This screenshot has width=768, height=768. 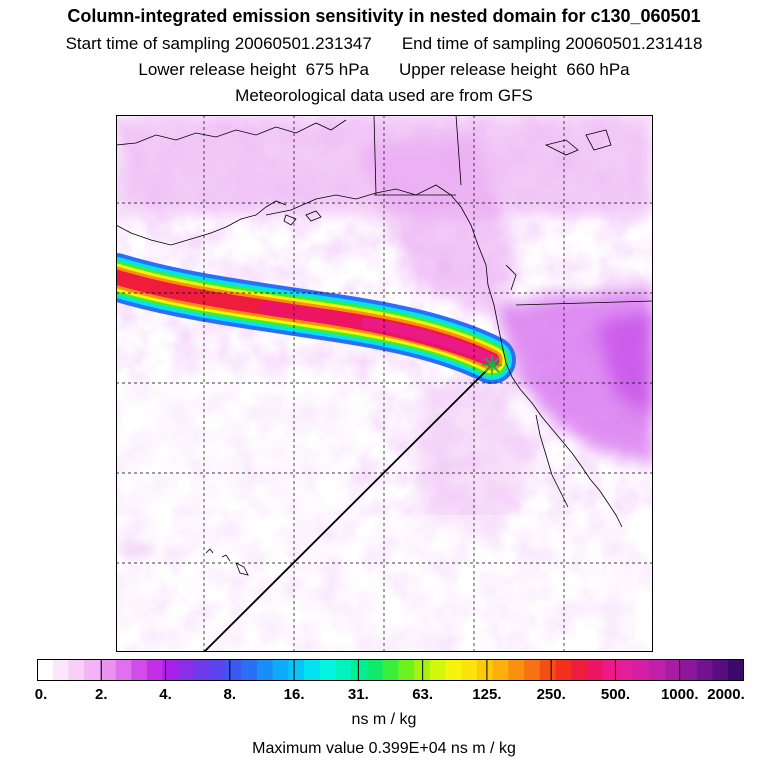 What do you see at coordinates (726, 694) in the screenshot?
I see `colorbar-label: 2000.` at bounding box center [726, 694].